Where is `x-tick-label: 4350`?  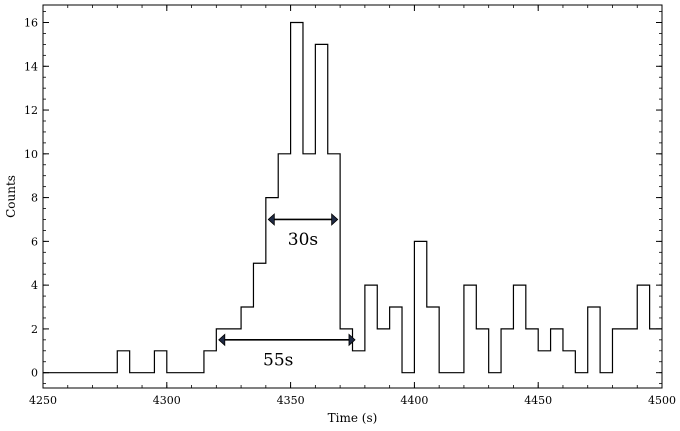 x-tick-label: 4350 is located at coordinates (291, 400).